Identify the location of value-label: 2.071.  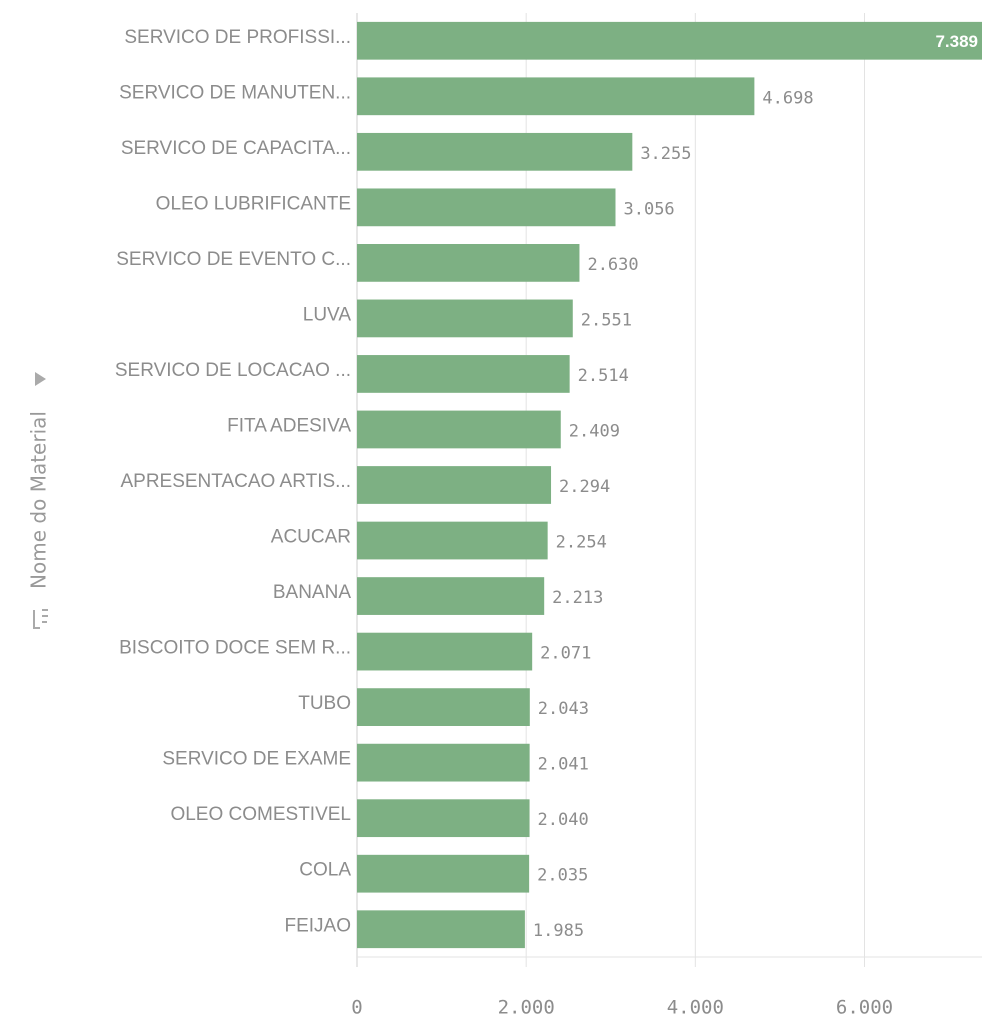
(565, 654).